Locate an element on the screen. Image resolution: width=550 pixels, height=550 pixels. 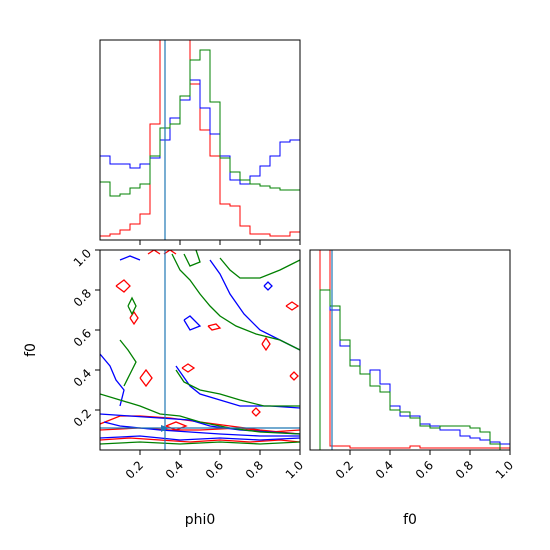
x-axis-label-f0: f0 is located at coordinates (410, 520).